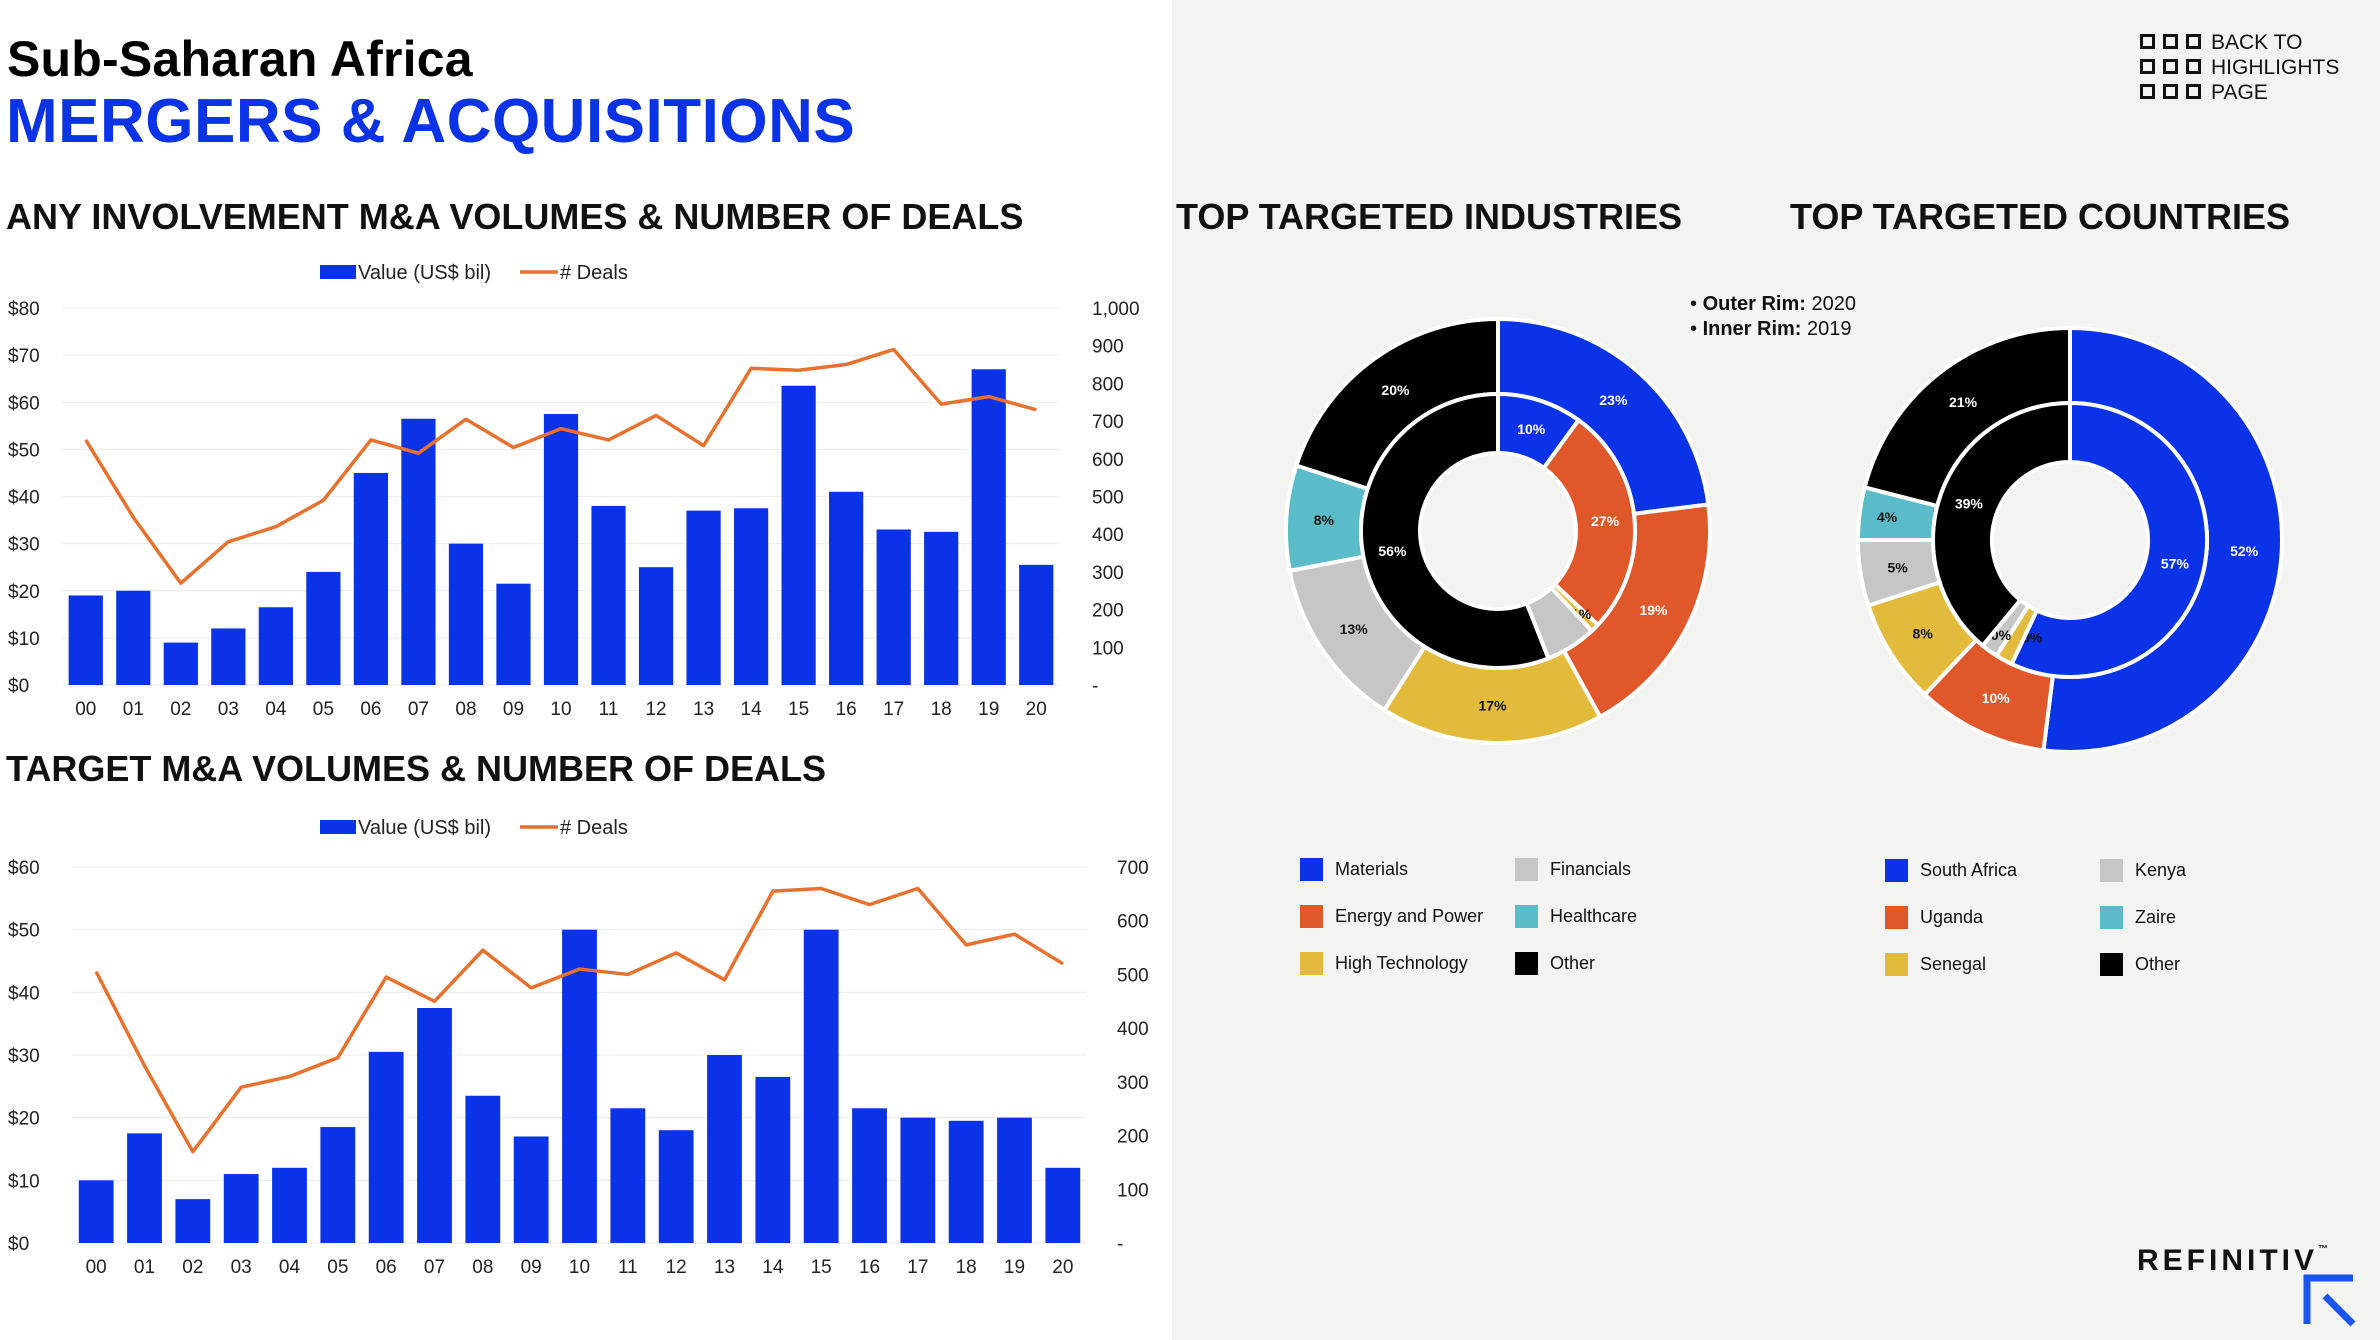 This screenshot has height=1340, width=2380. Describe the element at coordinates (241, 1267) in the screenshot. I see `x-tick-label: 03` at that location.